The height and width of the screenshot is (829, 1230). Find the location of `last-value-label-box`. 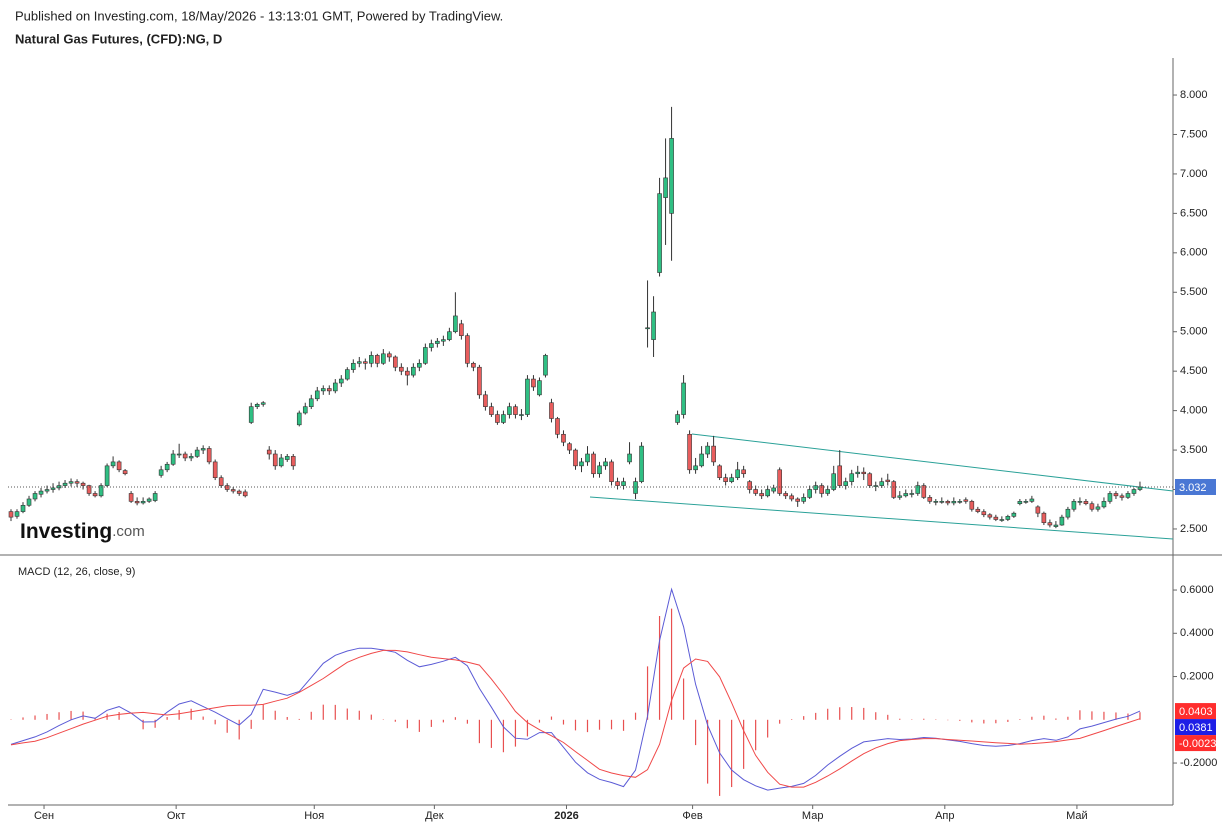

last-value-label-box is located at coordinates (1195, 743).